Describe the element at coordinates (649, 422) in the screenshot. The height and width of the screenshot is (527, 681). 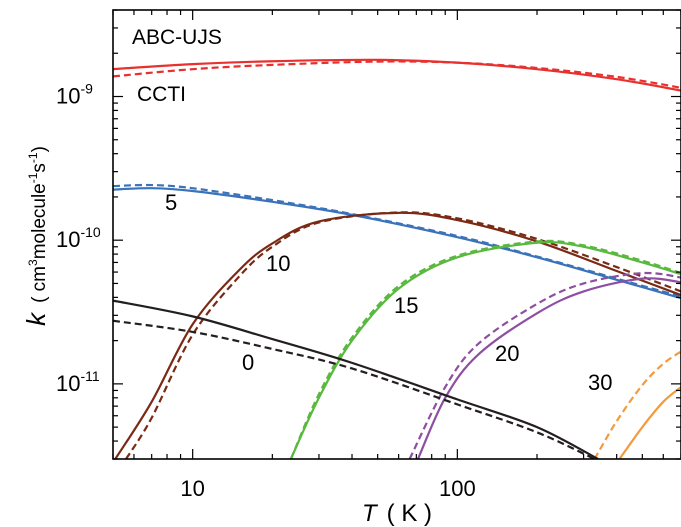
I see `series-30-solid-line` at that location.